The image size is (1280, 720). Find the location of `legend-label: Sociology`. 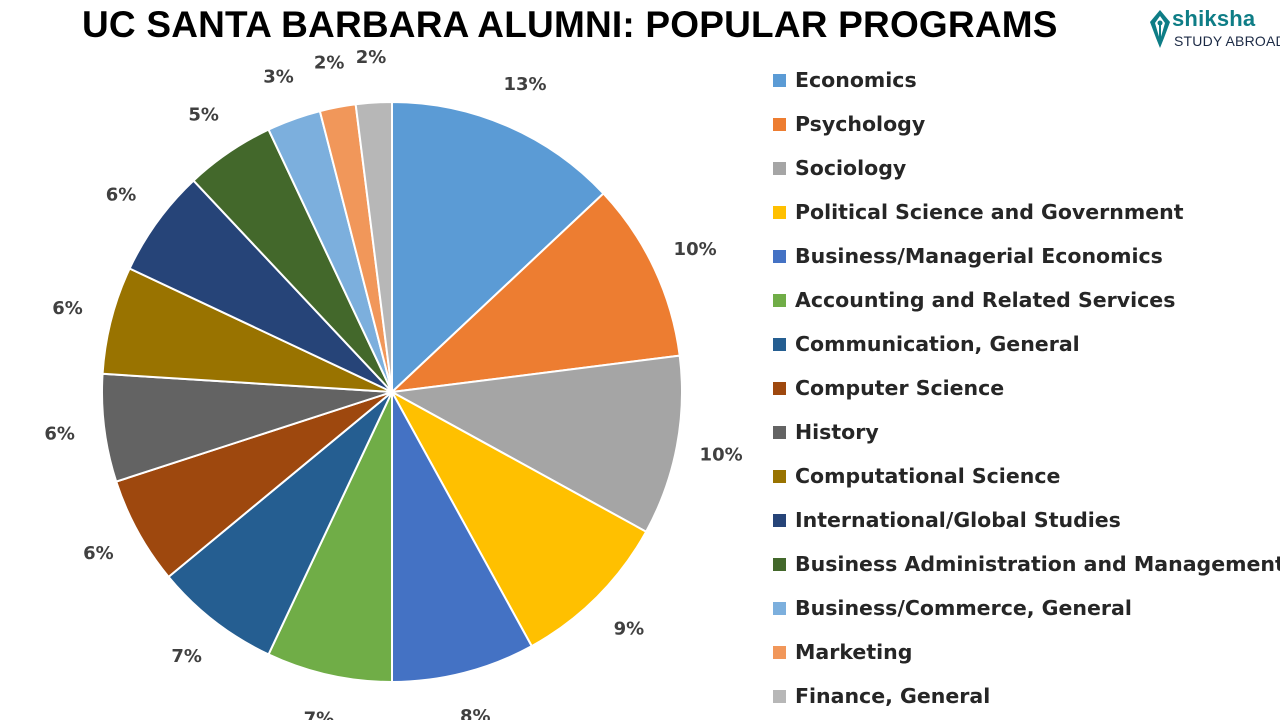

legend-label: Sociology is located at coordinates (851, 168).